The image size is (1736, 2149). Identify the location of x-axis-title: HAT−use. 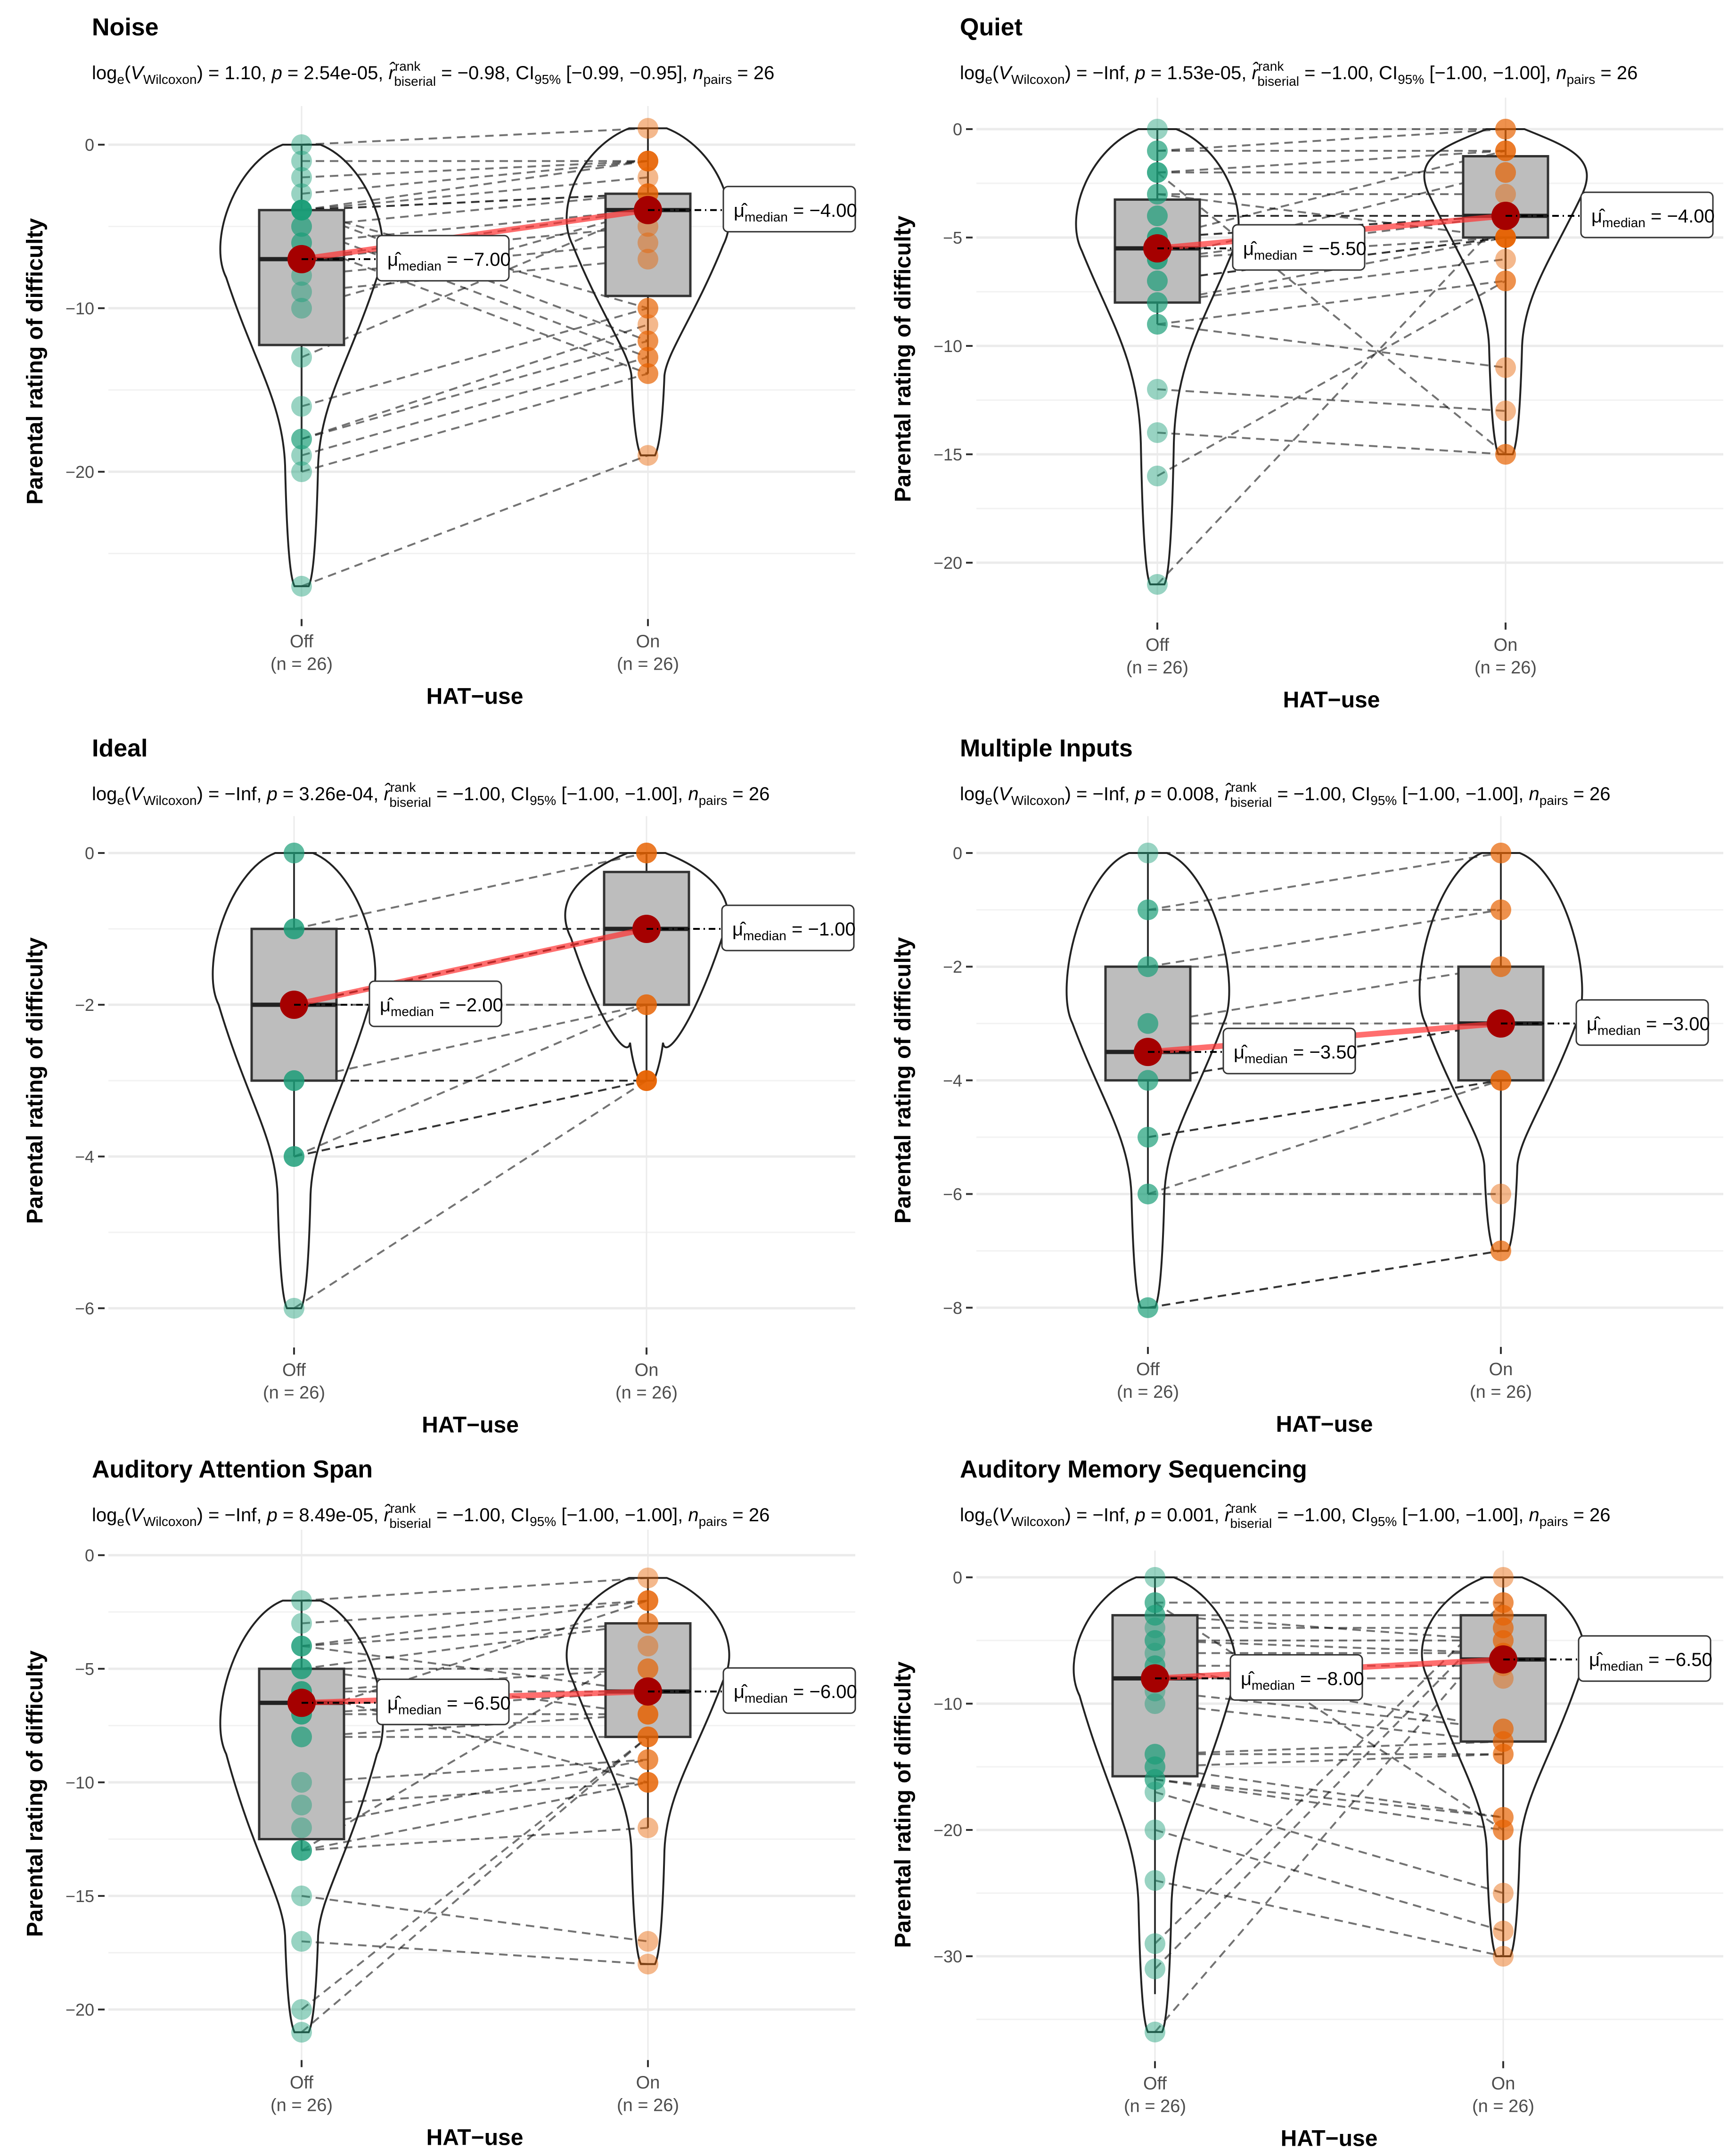
(470, 1424).